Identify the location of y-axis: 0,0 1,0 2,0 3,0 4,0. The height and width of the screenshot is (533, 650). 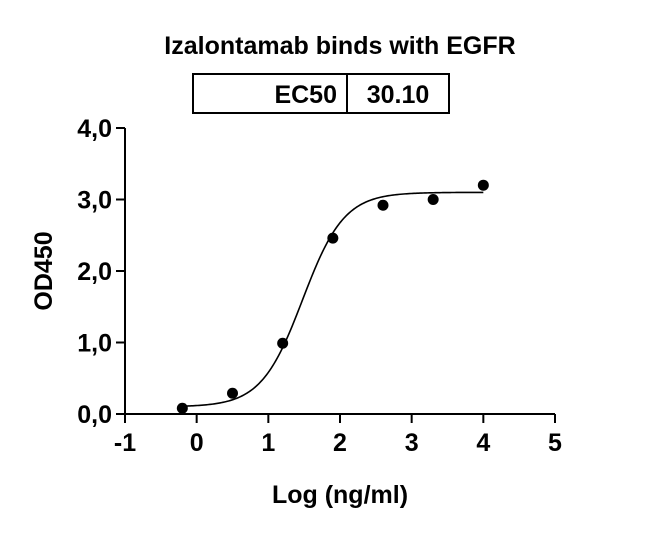
(101, 272).